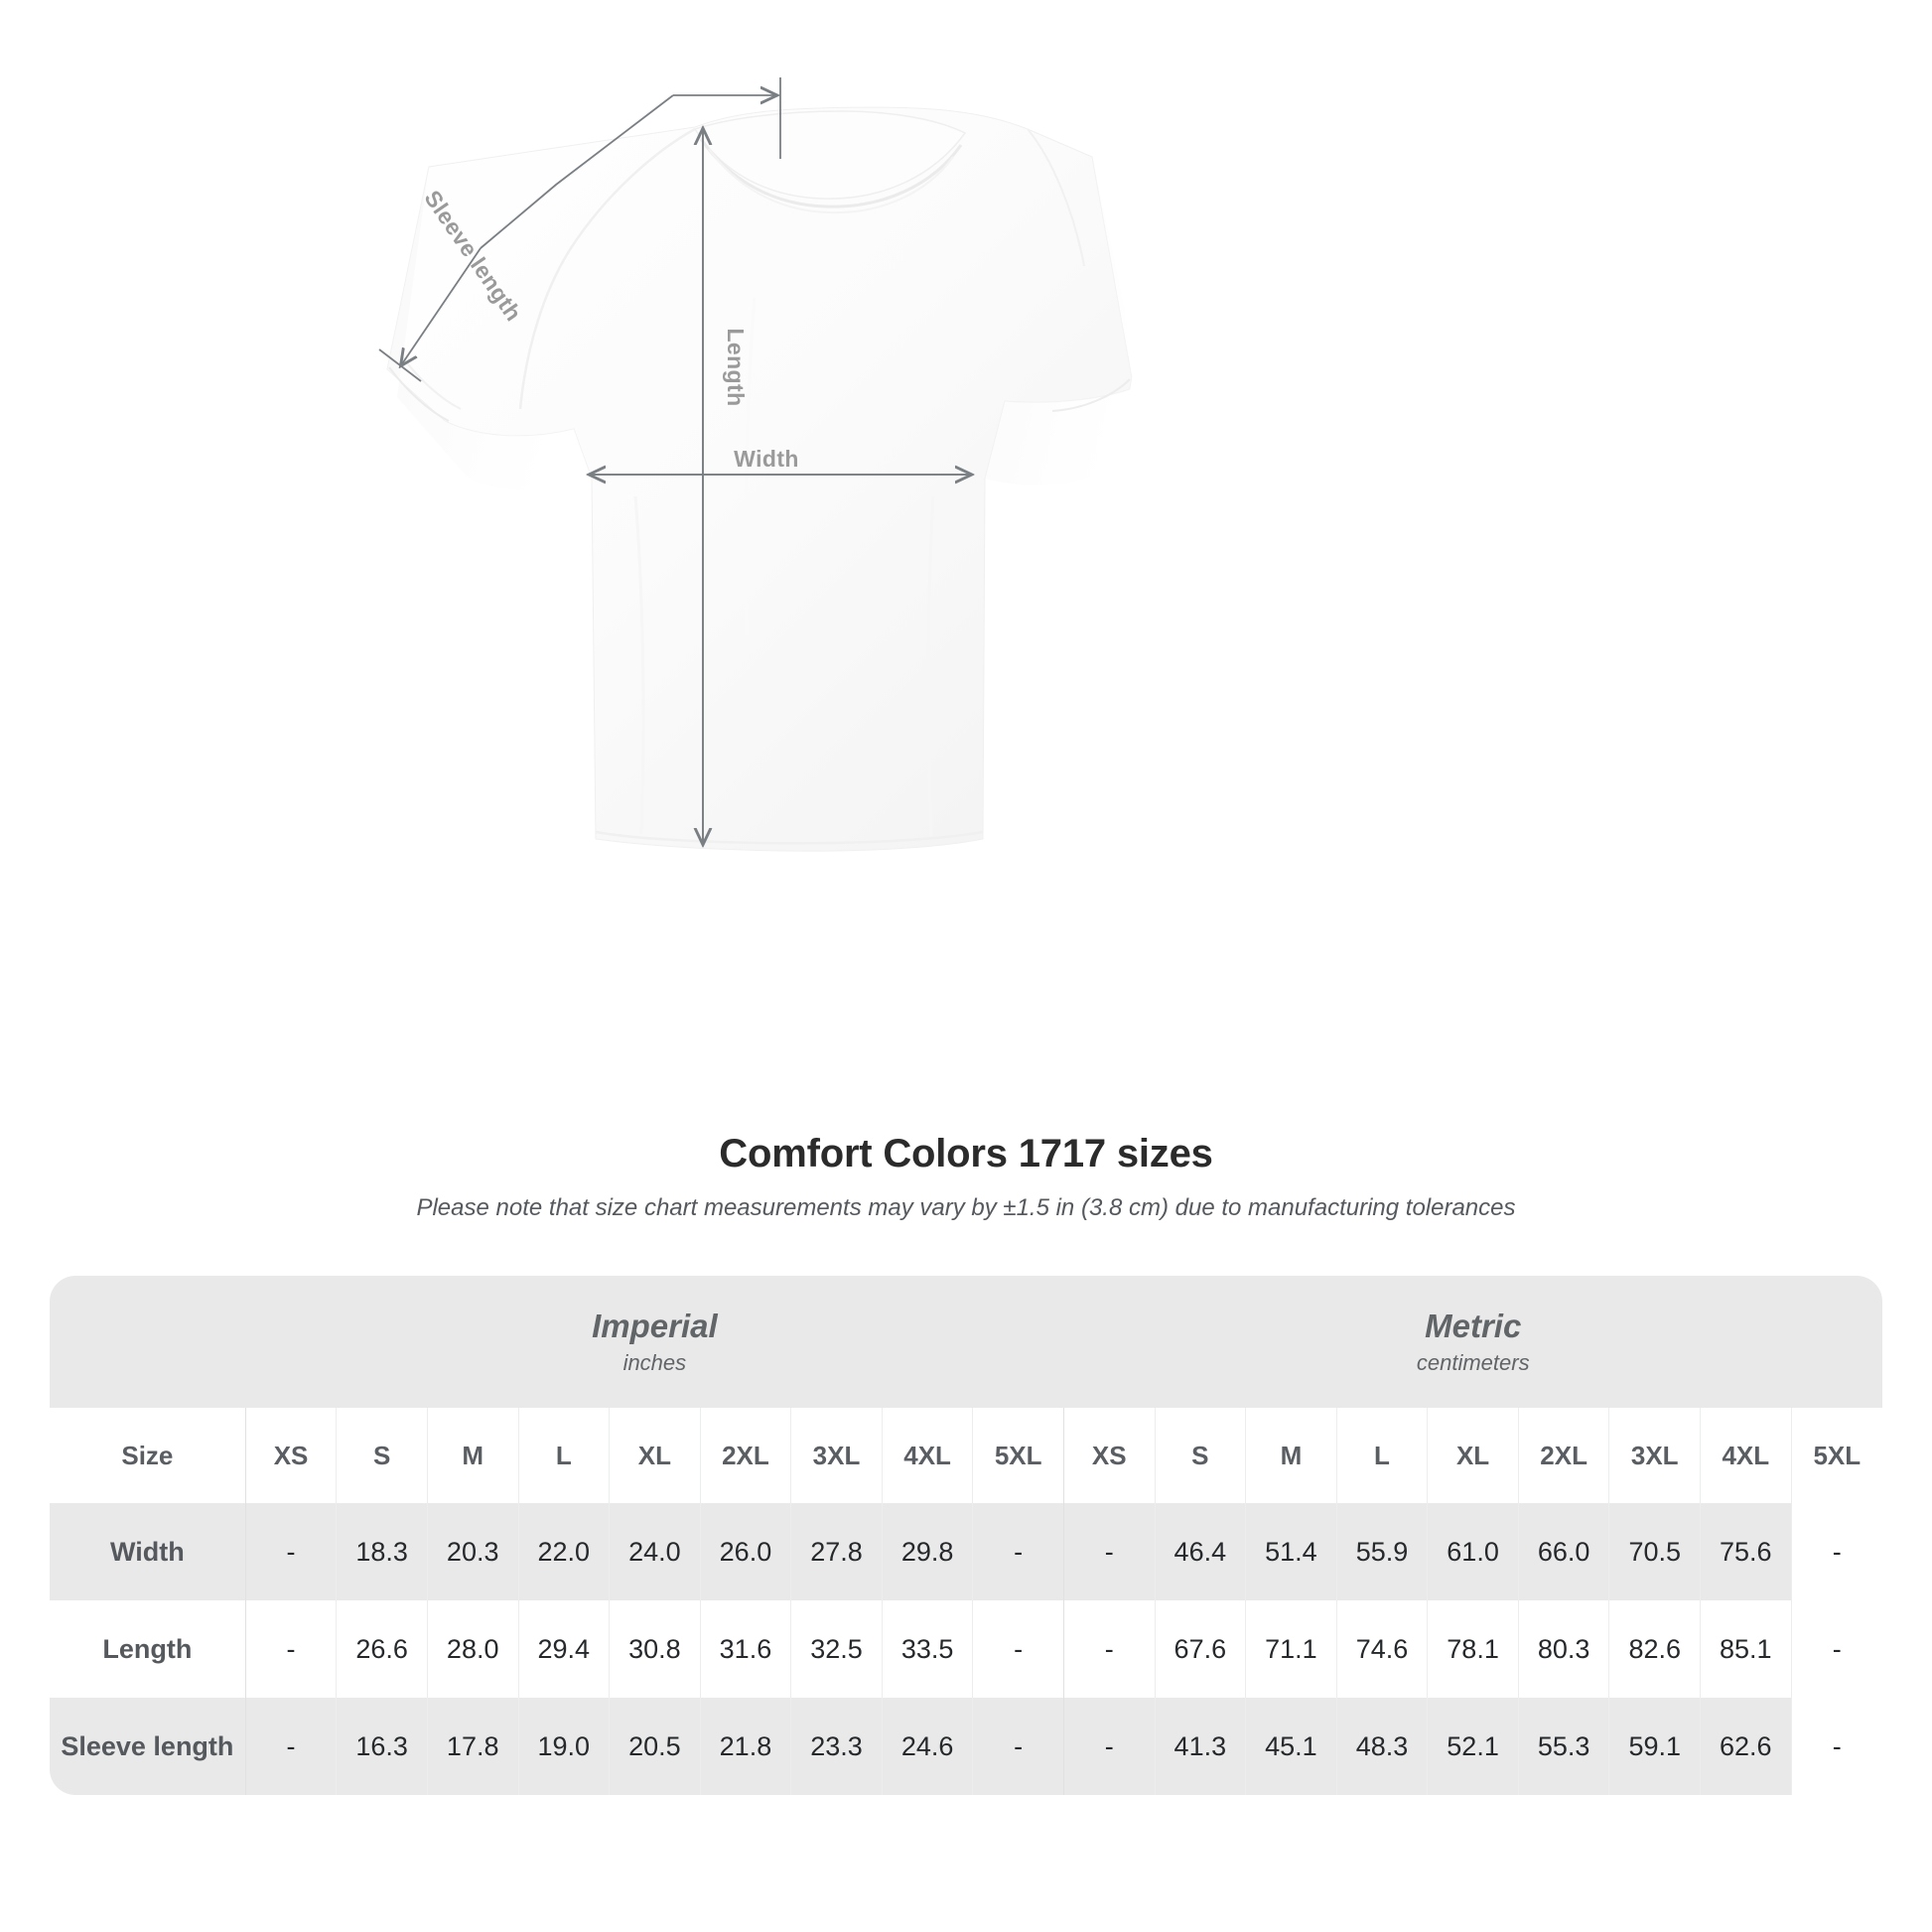 The image size is (1932, 1932). Describe the element at coordinates (1291, 1456) in the screenshot. I see `size-header-m-metric: M` at that location.